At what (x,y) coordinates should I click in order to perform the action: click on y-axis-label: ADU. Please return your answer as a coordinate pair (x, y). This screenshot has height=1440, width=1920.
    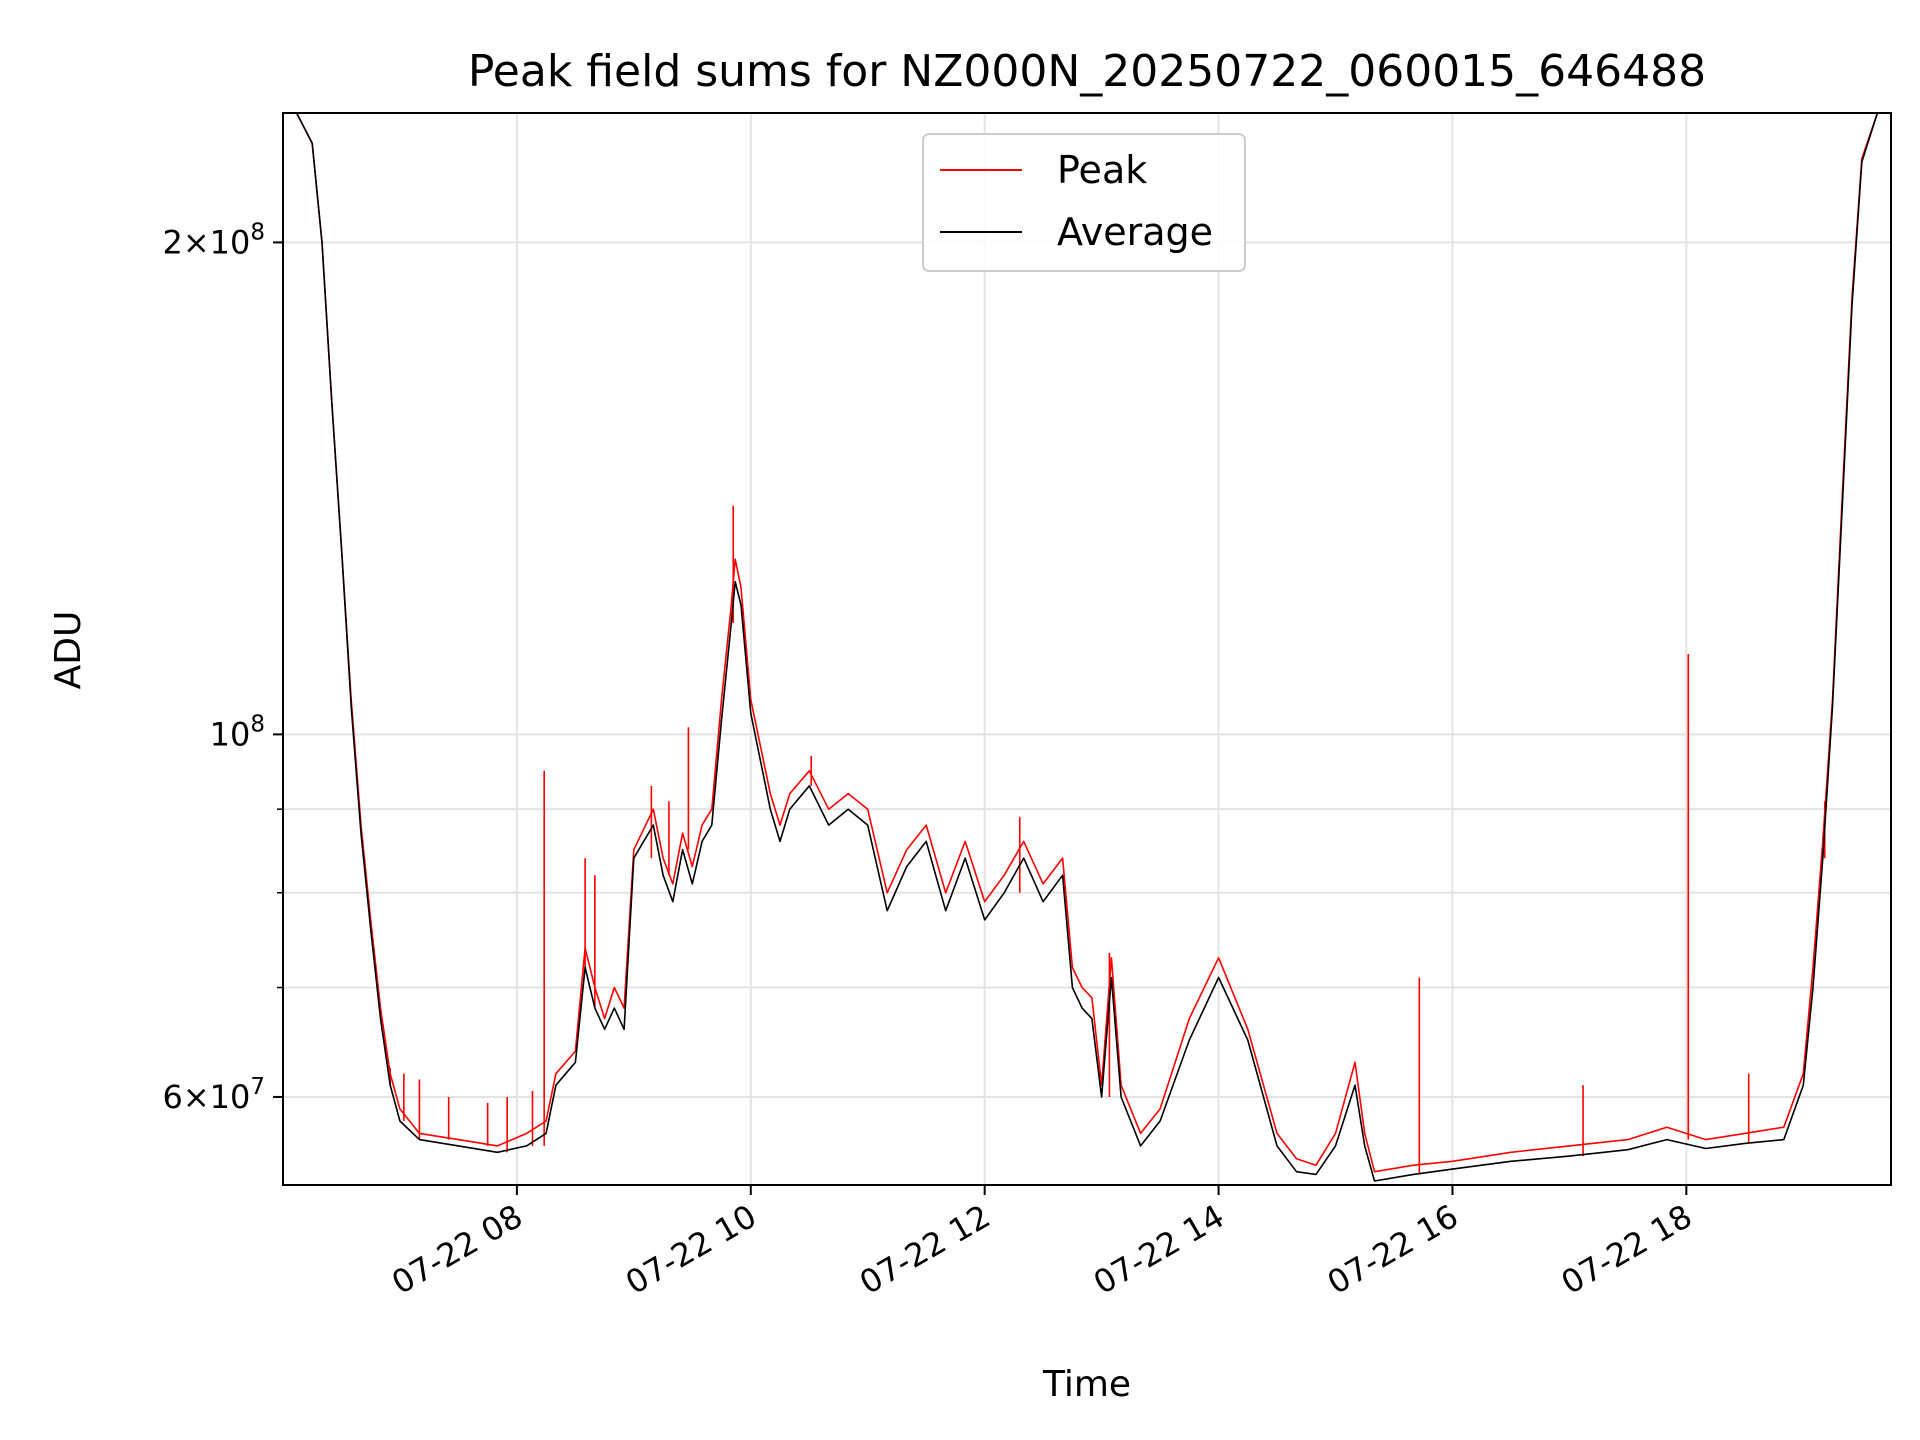
    Looking at the image, I should click on (68, 650).